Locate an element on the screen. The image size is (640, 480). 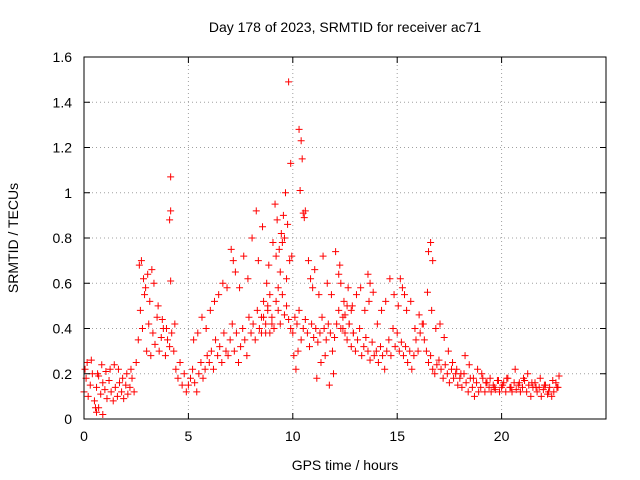
x-axis-title: GPS time / hours is located at coordinates (345, 465).